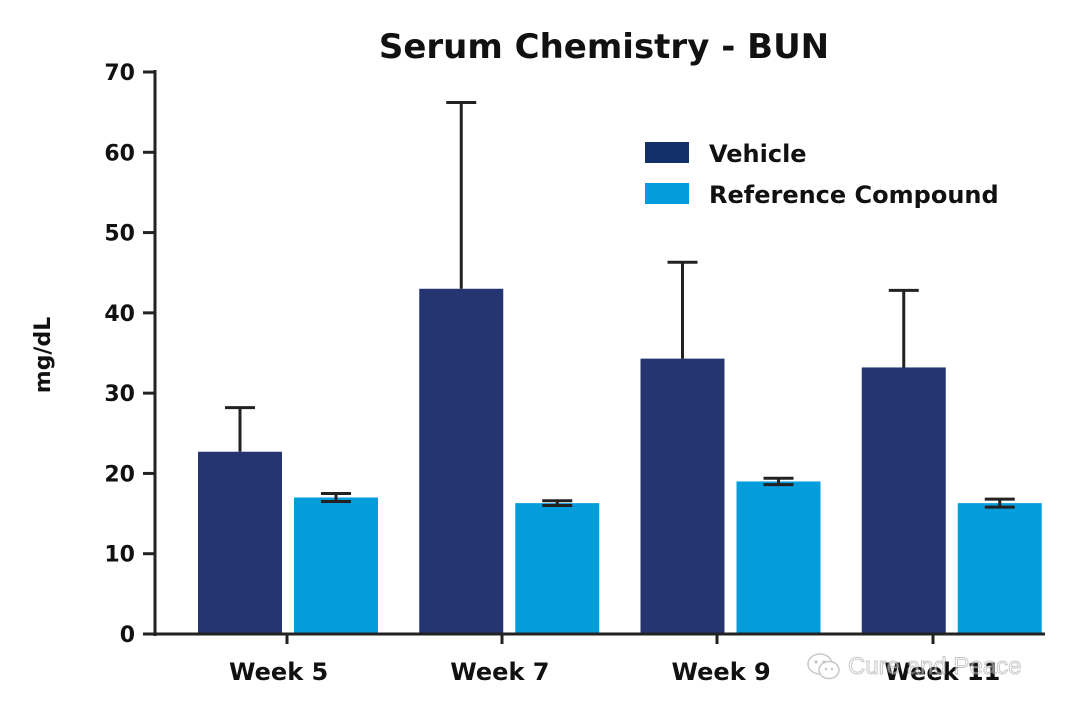  Describe the element at coordinates (119, 555) in the screenshot. I see `y-tick-label: 10` at that location.